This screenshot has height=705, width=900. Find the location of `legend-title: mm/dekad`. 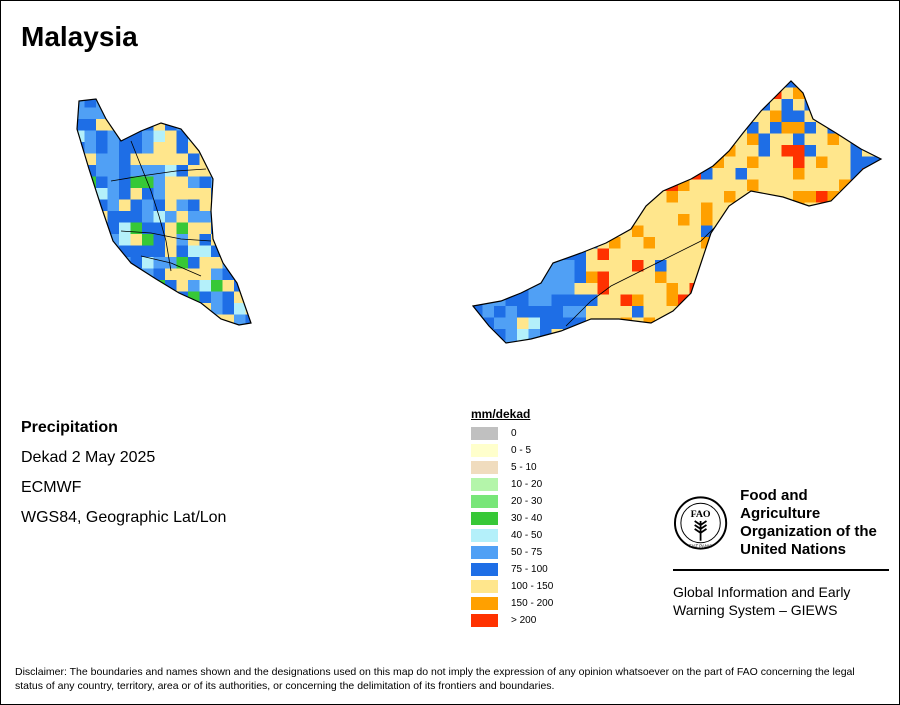

legend-title: mm/dekad is located at coordinates (501, 414).